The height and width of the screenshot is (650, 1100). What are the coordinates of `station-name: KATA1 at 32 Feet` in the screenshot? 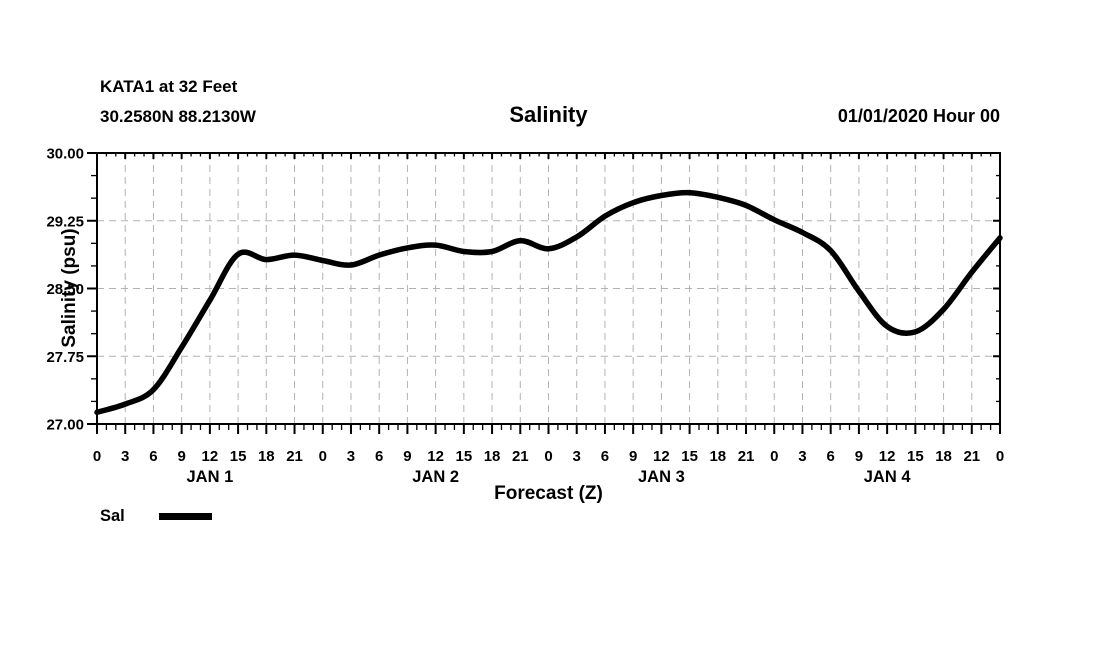 It's located at (169, 86).